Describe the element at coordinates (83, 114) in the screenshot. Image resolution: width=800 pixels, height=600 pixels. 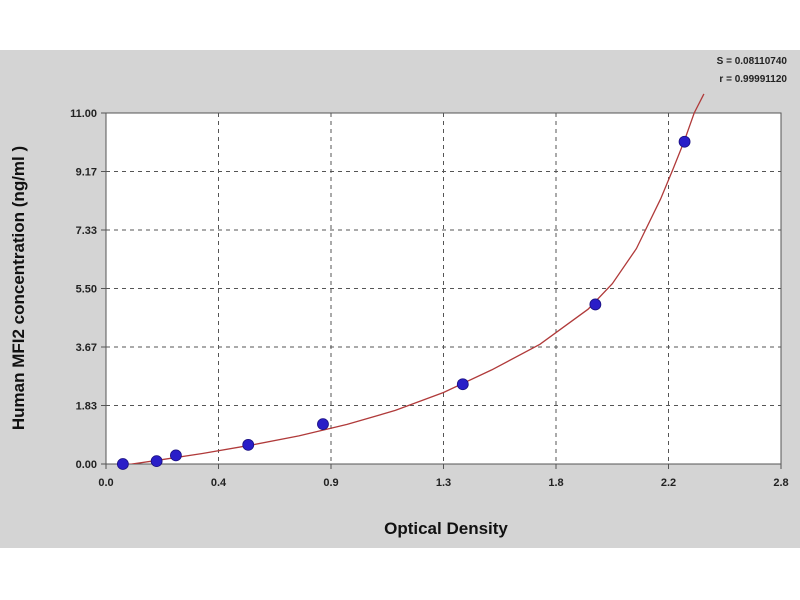
I see `y-tick-label: 11.00` at that location.